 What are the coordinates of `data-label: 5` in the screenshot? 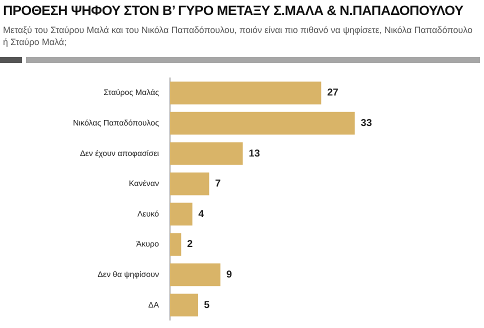 It's located at (207, 305).